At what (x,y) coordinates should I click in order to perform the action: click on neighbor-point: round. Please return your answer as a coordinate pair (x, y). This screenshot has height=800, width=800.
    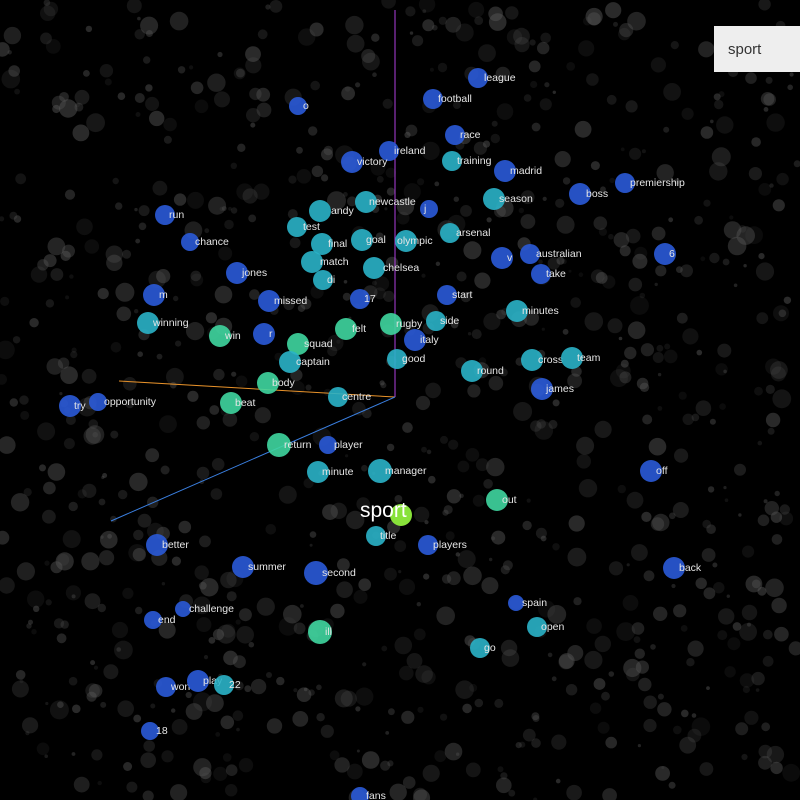
    Looking at the image, I should click on (482, 371).